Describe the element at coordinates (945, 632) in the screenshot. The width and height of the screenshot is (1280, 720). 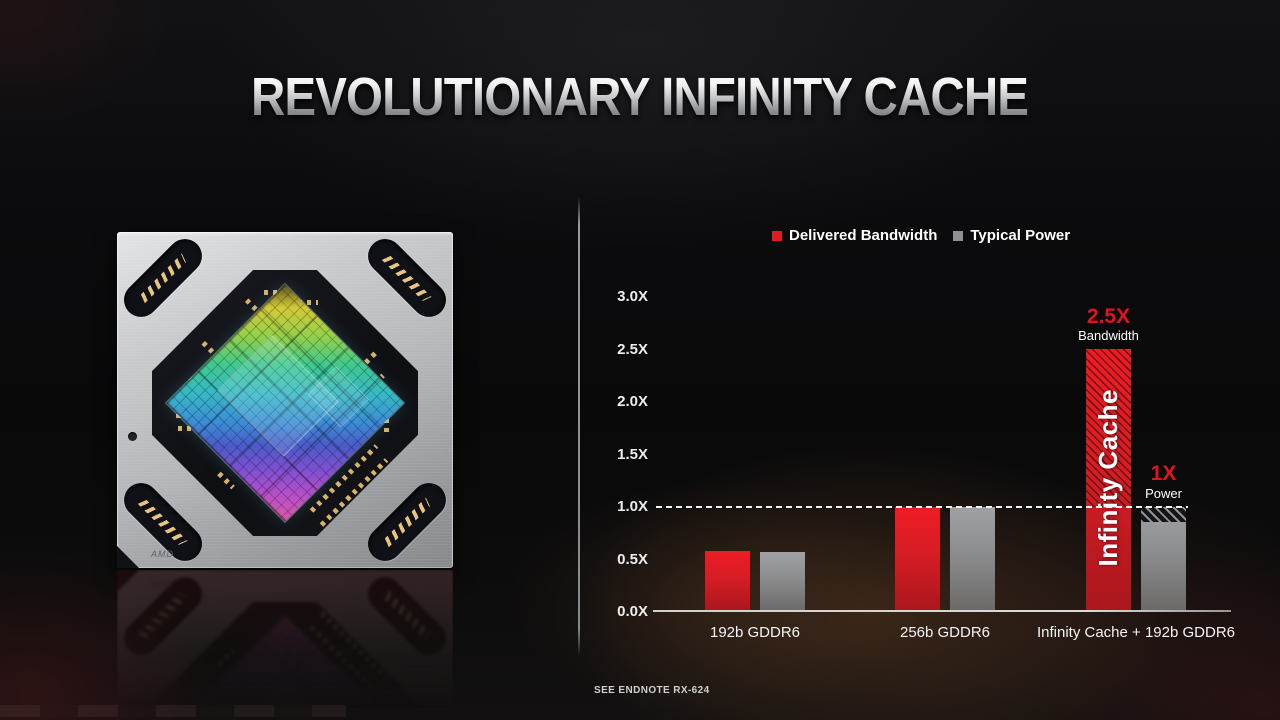
I see `x-axis-category-label: 256b GDDR6` at that location.